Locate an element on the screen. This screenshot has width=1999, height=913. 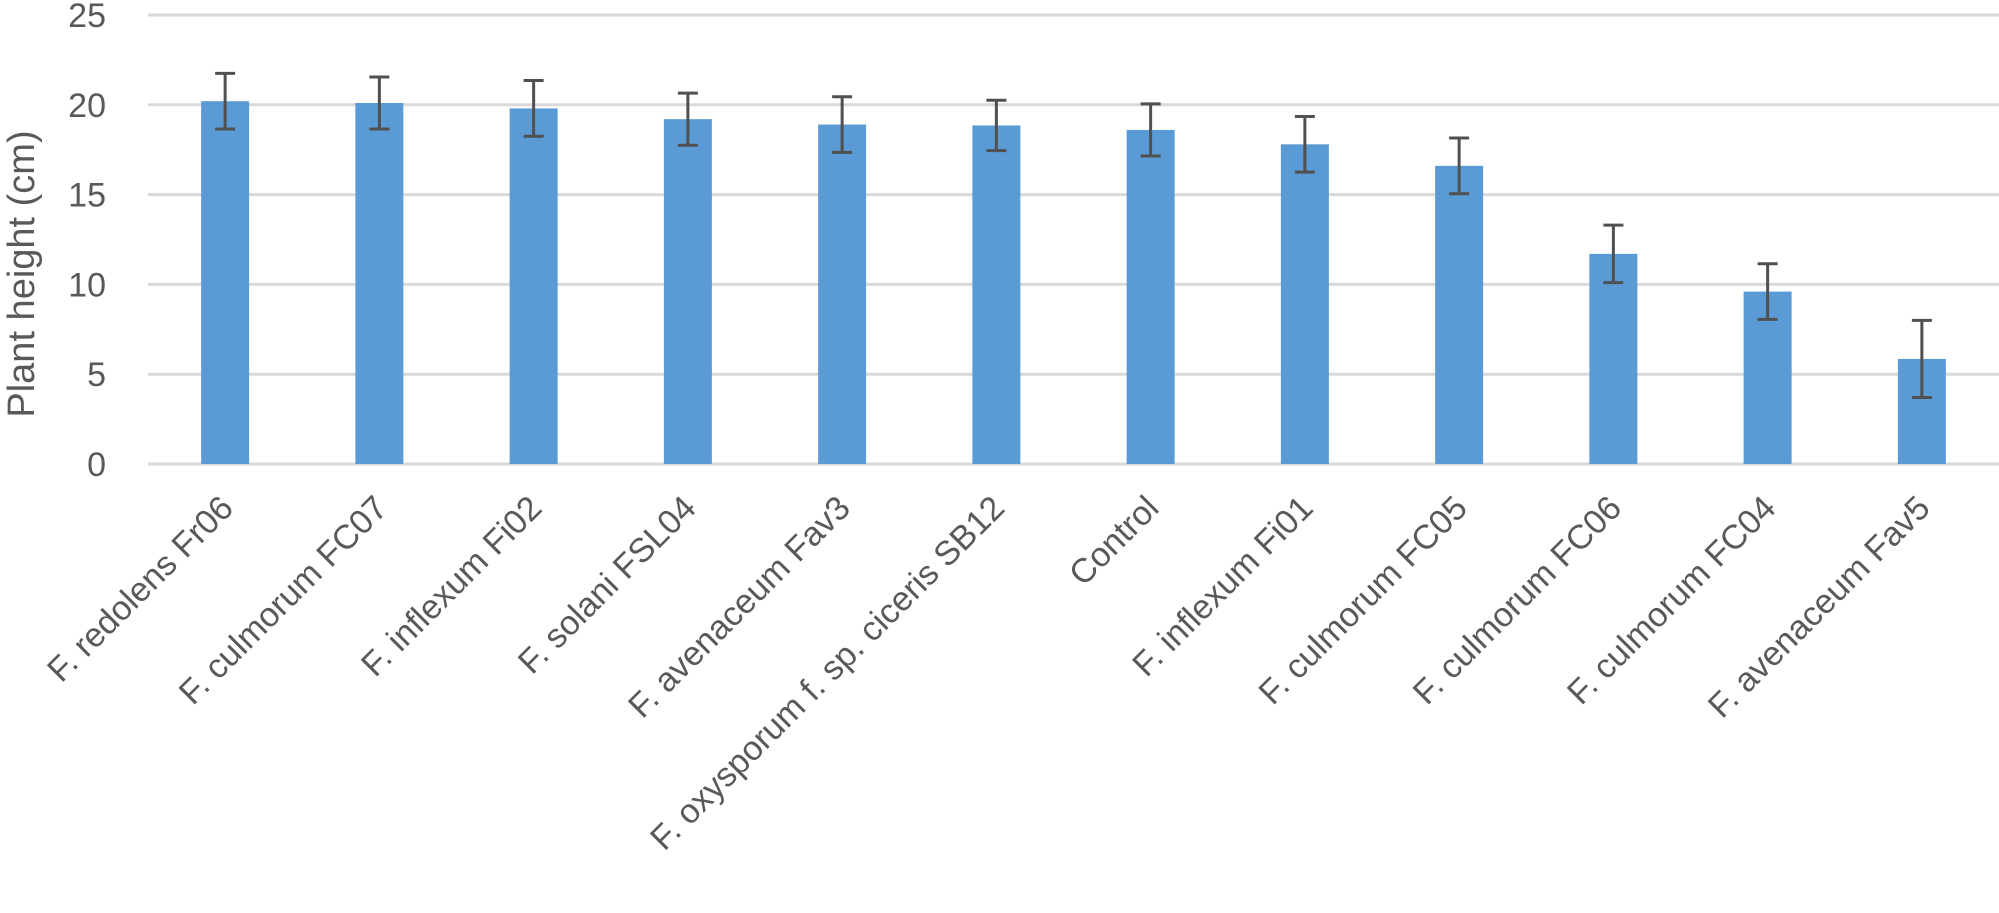
y-axis-ticks: 0 5 10 15 20 25 is located at coordinates (87, 242).